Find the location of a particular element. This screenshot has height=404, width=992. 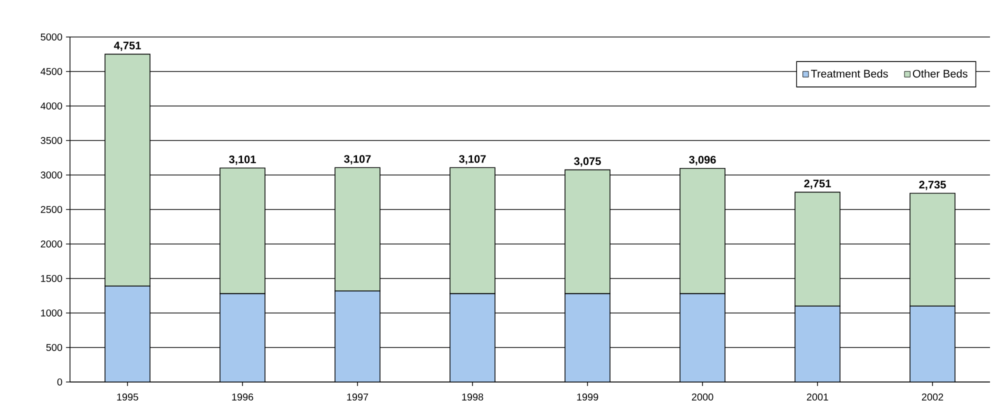

legend-label: Treatment Beds is located at coordinates (849, 74).